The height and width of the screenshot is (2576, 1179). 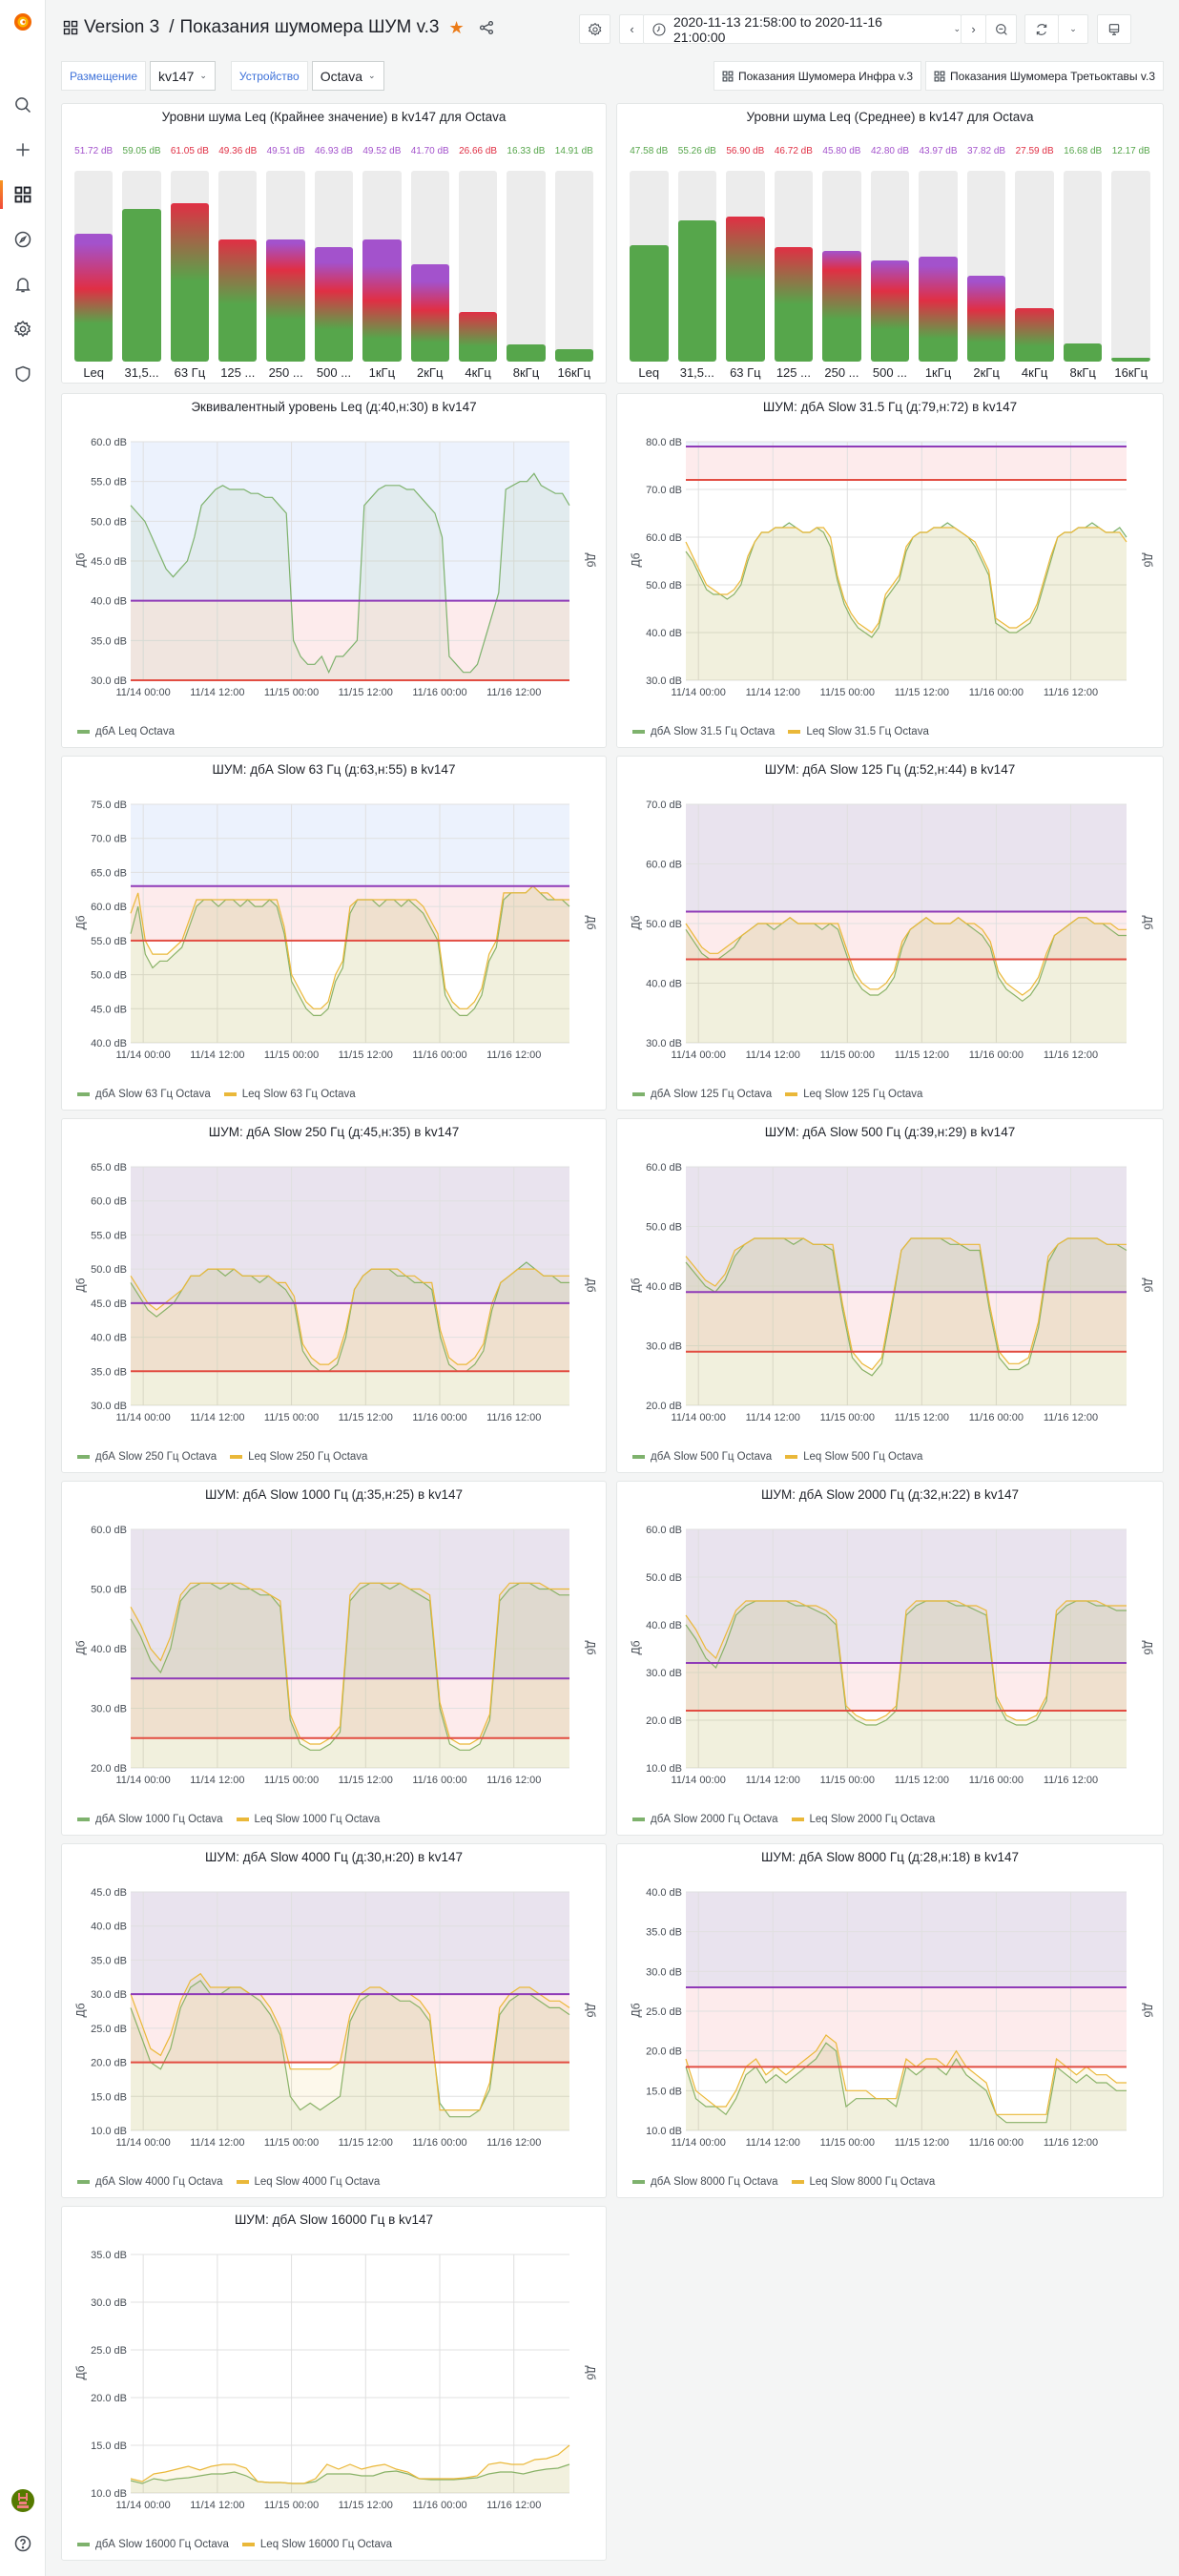 What do you see at coordinates (23, 374) in the screenshot?
I see `sidebar-item-server-admin` at bounding box center [23, 374].